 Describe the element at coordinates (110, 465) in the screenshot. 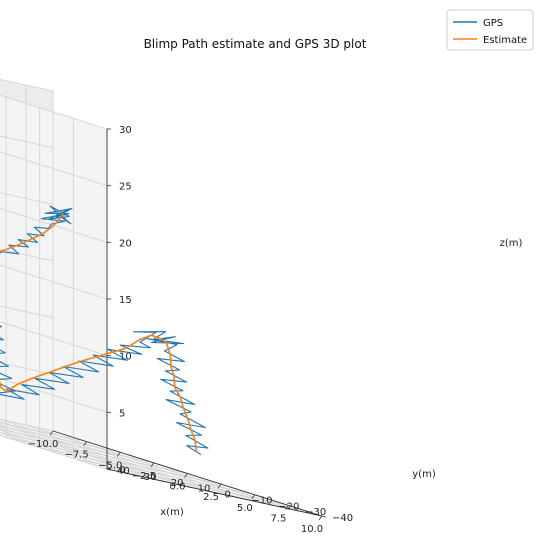

I see `x-tick-label: −5.0` at that location.